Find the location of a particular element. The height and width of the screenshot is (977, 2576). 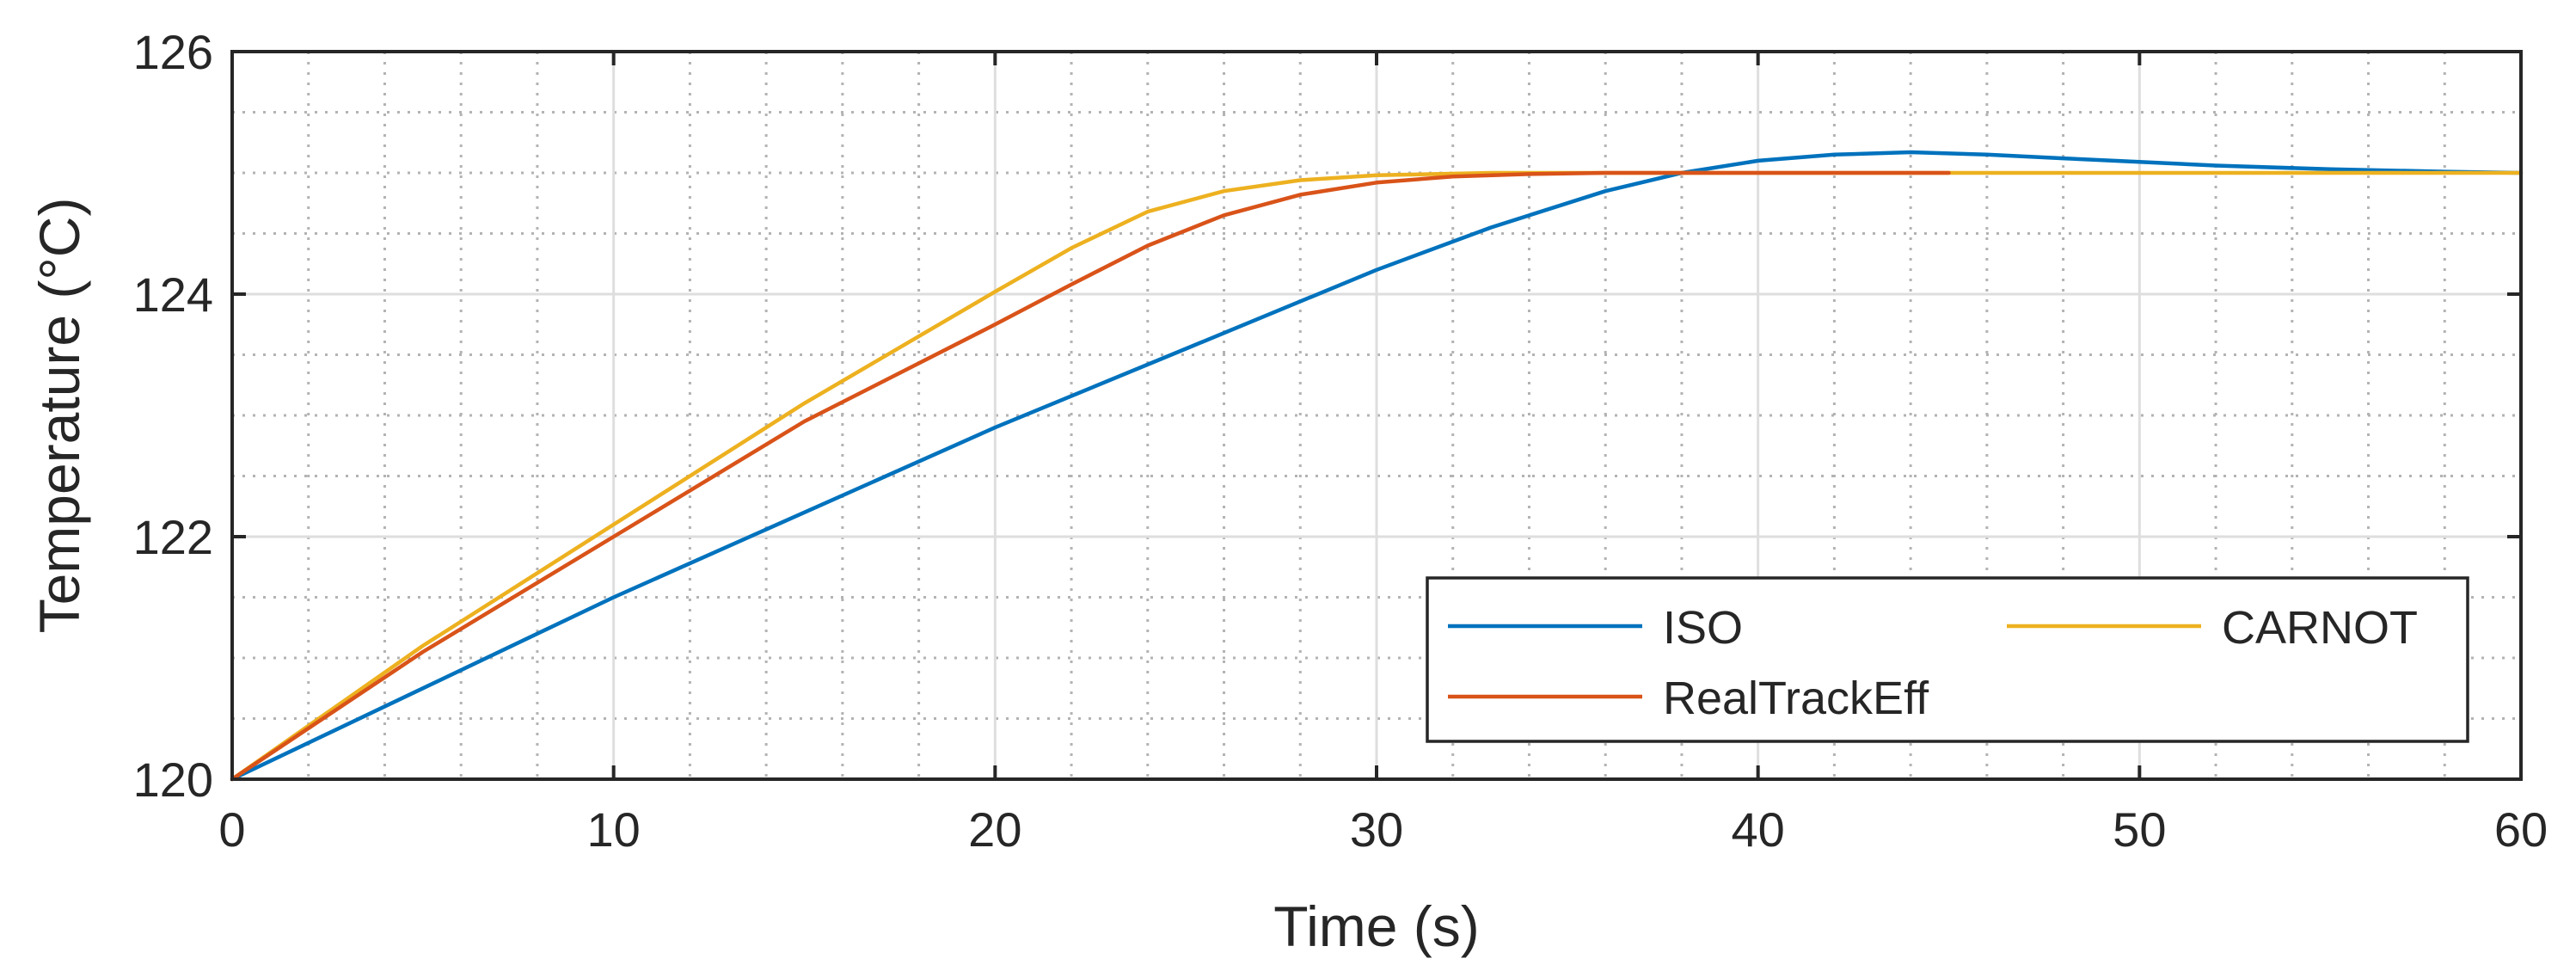

legend-label-iso: ISO is located at coordinates (1703, 628).